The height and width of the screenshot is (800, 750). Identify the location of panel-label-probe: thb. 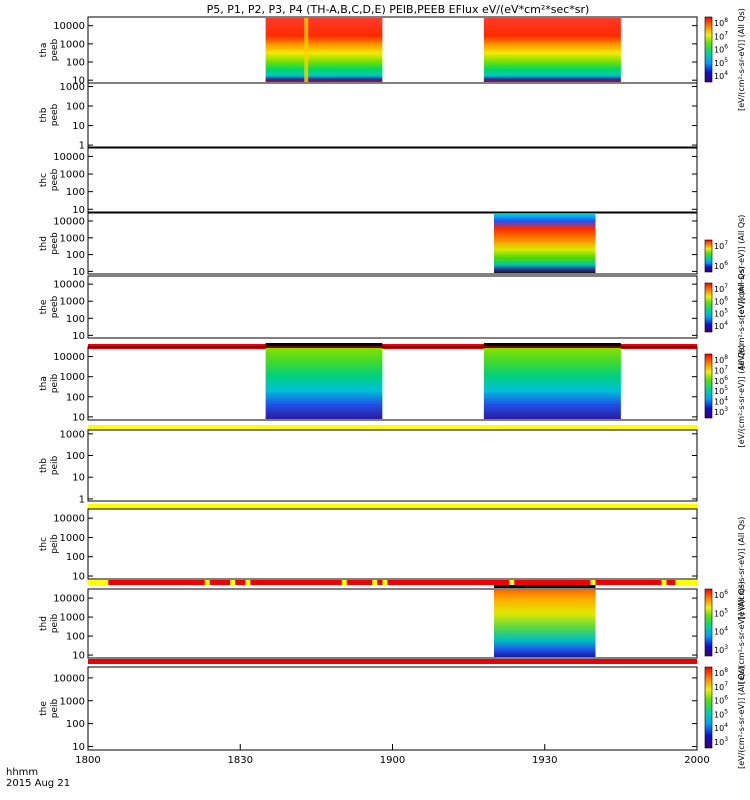
(44, 114).